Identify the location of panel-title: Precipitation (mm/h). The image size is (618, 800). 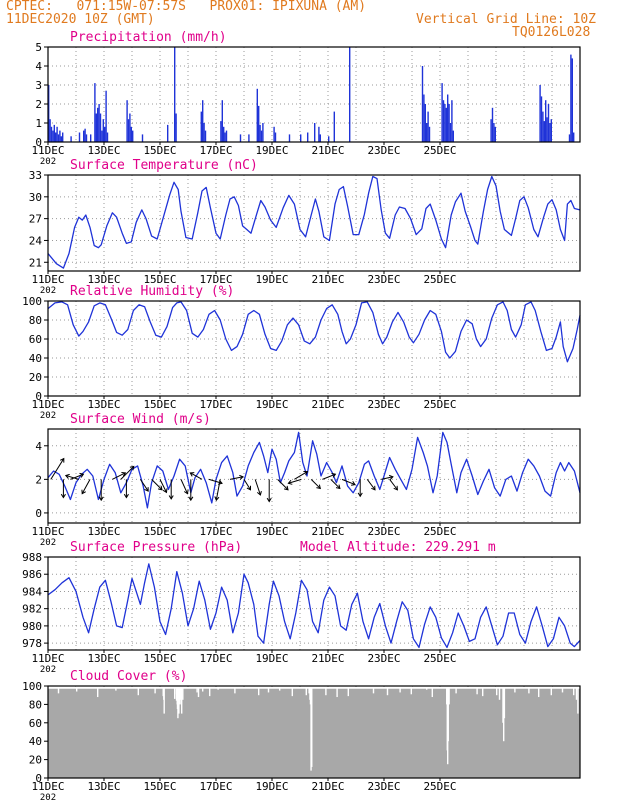
(148, 37).